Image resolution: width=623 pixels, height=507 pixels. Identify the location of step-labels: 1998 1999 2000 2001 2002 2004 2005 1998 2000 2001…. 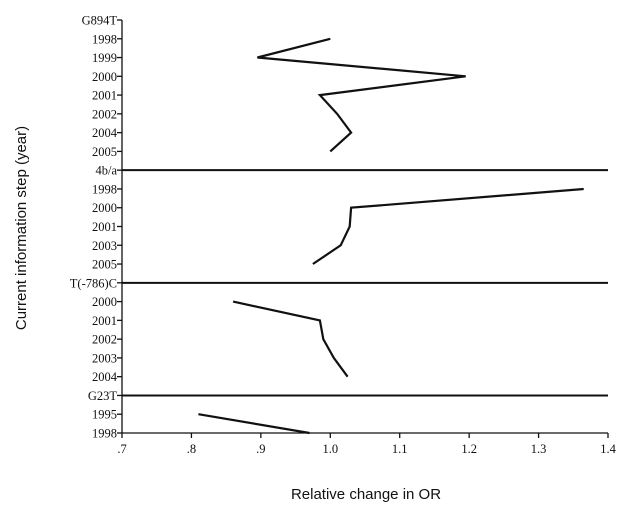
(105, 236).